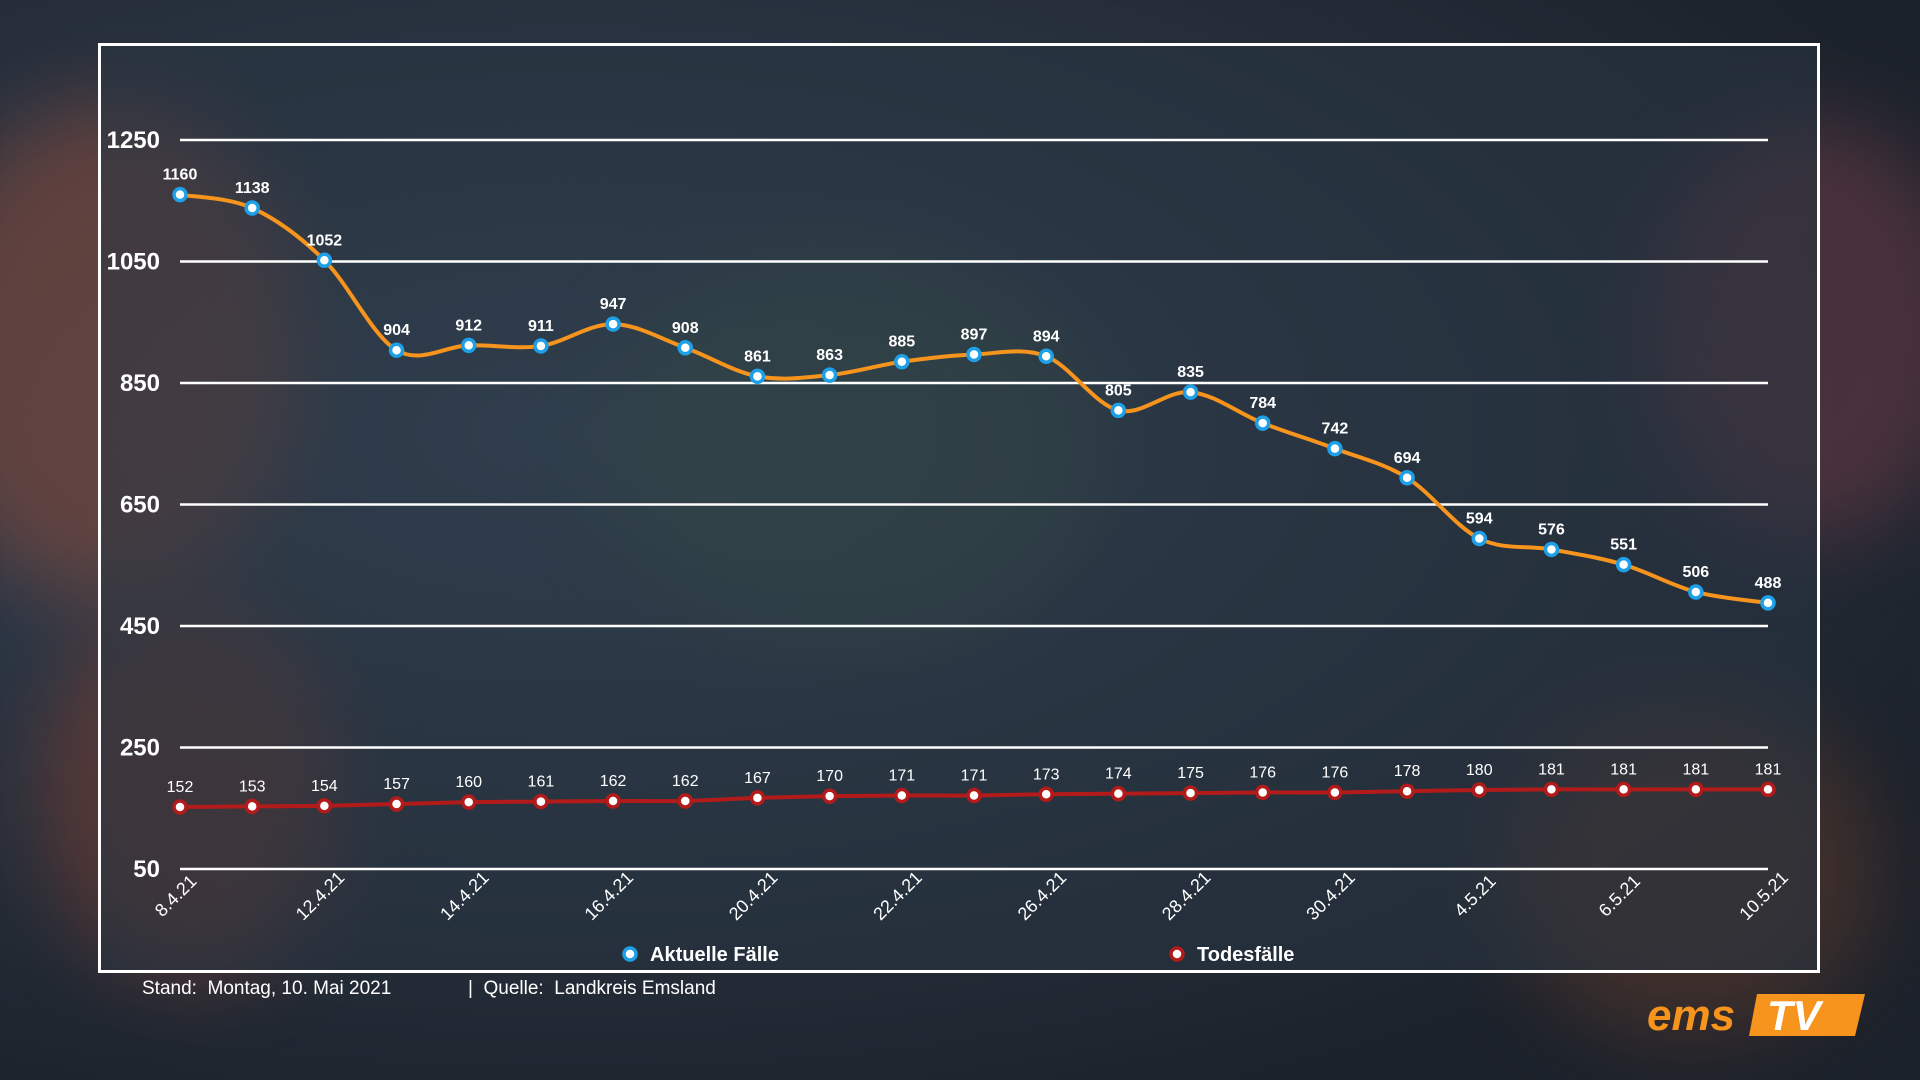  Describe the element at coordinates (180, 787) in the screenshot. I see `deaths-data-label: 152` at that location.